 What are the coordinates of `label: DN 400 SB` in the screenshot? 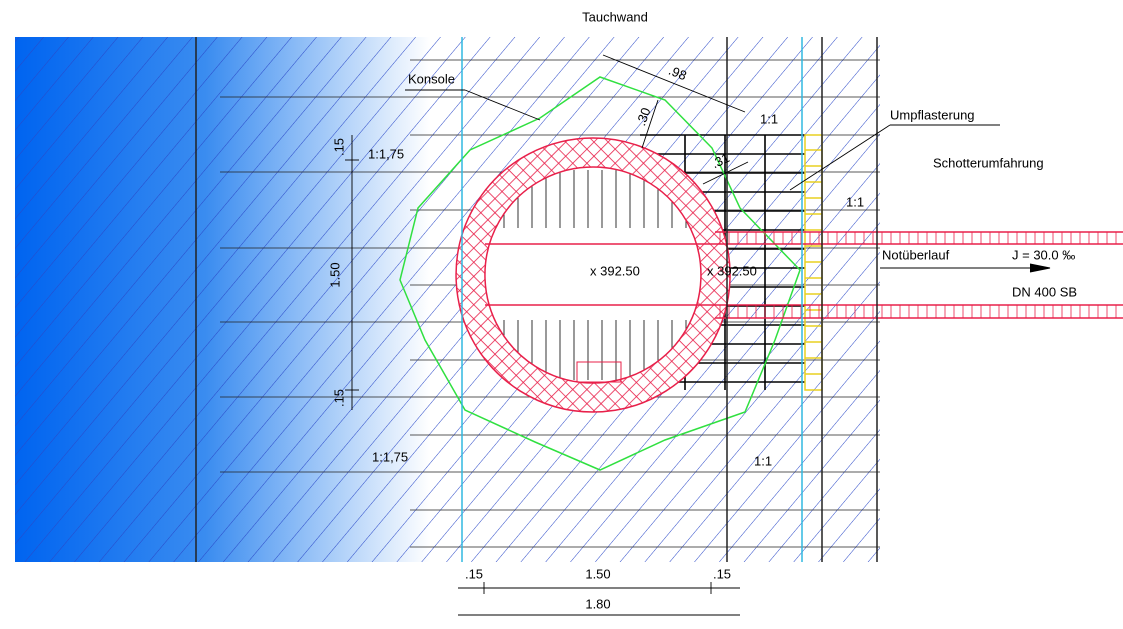 It's located at (1044, 291).